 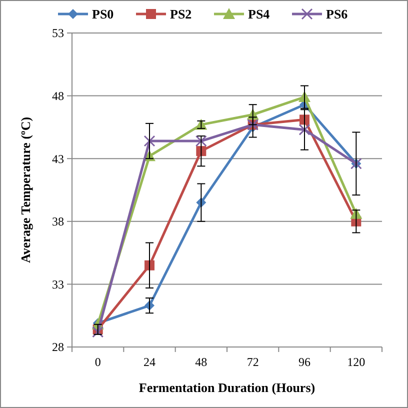 I want to click on x-tick-label: 96, so click(x=304, y=362).